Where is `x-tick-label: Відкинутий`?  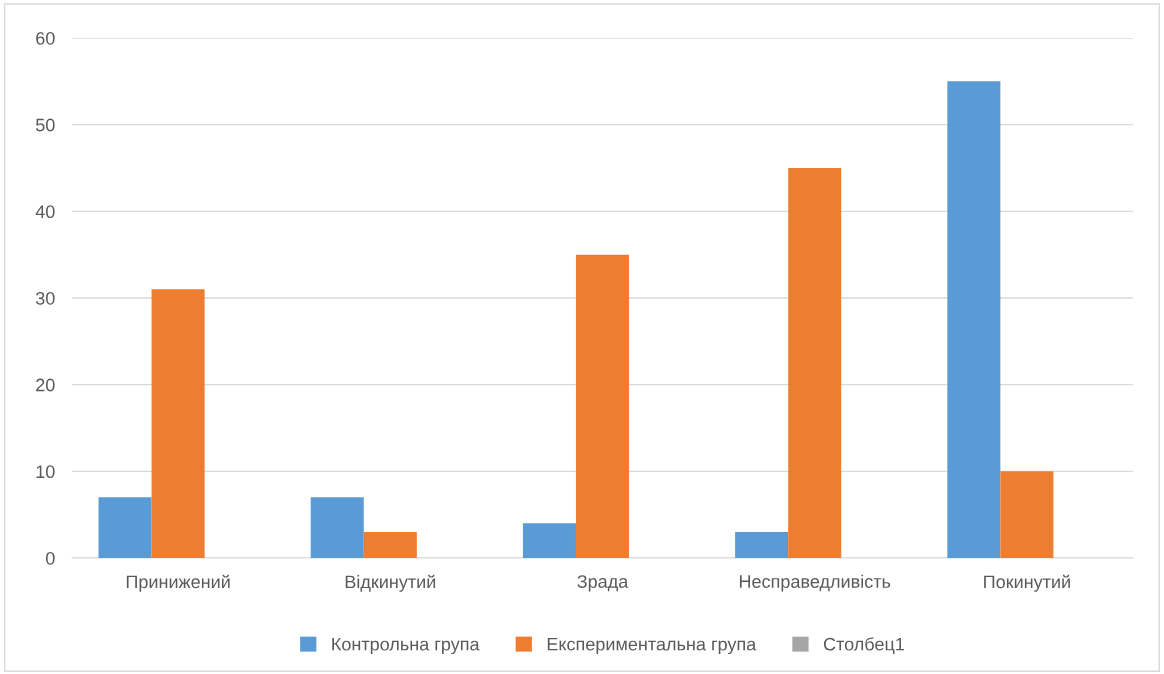 x-tick-label: Відкинутий is located at coordinates (390, 583).